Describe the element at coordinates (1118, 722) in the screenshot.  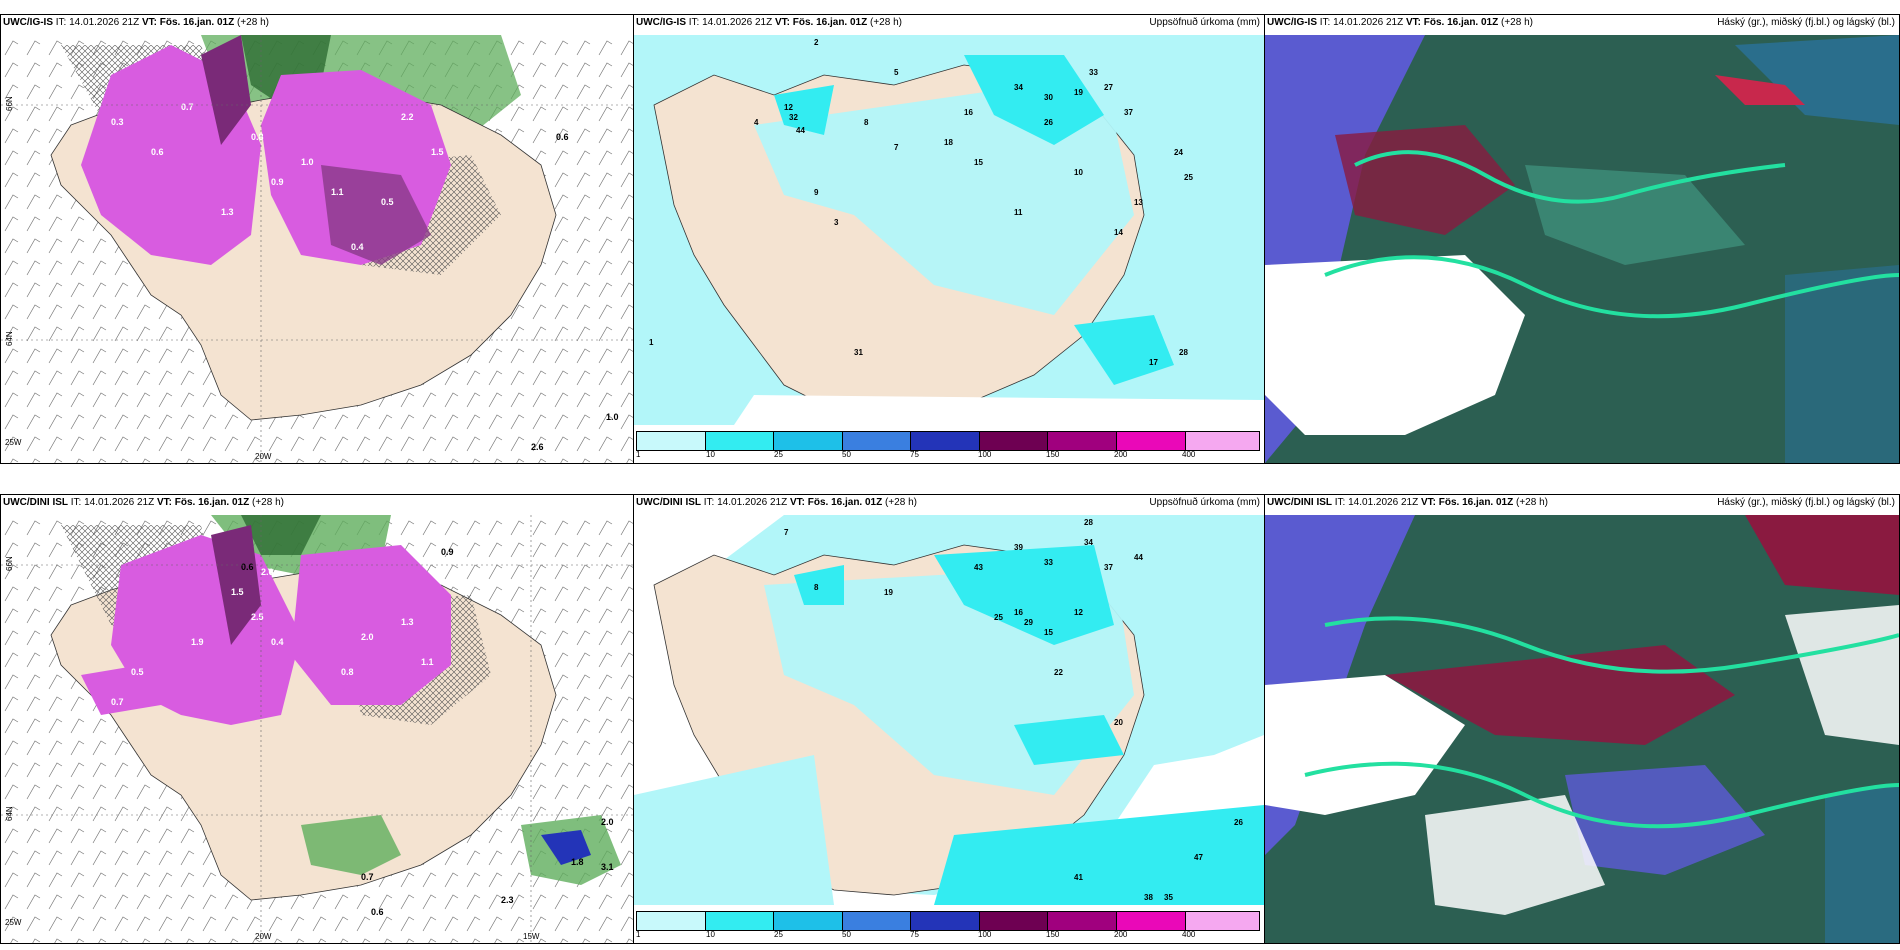
I see `precip-value: 20` at that location.